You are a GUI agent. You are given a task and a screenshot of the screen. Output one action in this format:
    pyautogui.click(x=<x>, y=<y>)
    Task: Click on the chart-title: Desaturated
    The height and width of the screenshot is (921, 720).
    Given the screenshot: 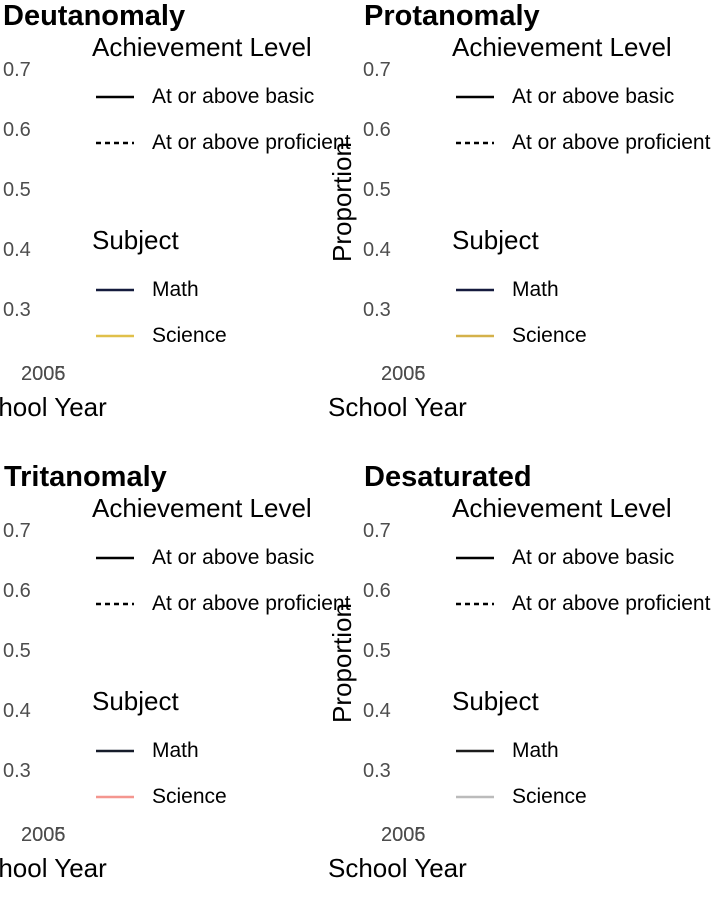 What is the action you would take?
    pyautogui.click(x=448, y=477)
    